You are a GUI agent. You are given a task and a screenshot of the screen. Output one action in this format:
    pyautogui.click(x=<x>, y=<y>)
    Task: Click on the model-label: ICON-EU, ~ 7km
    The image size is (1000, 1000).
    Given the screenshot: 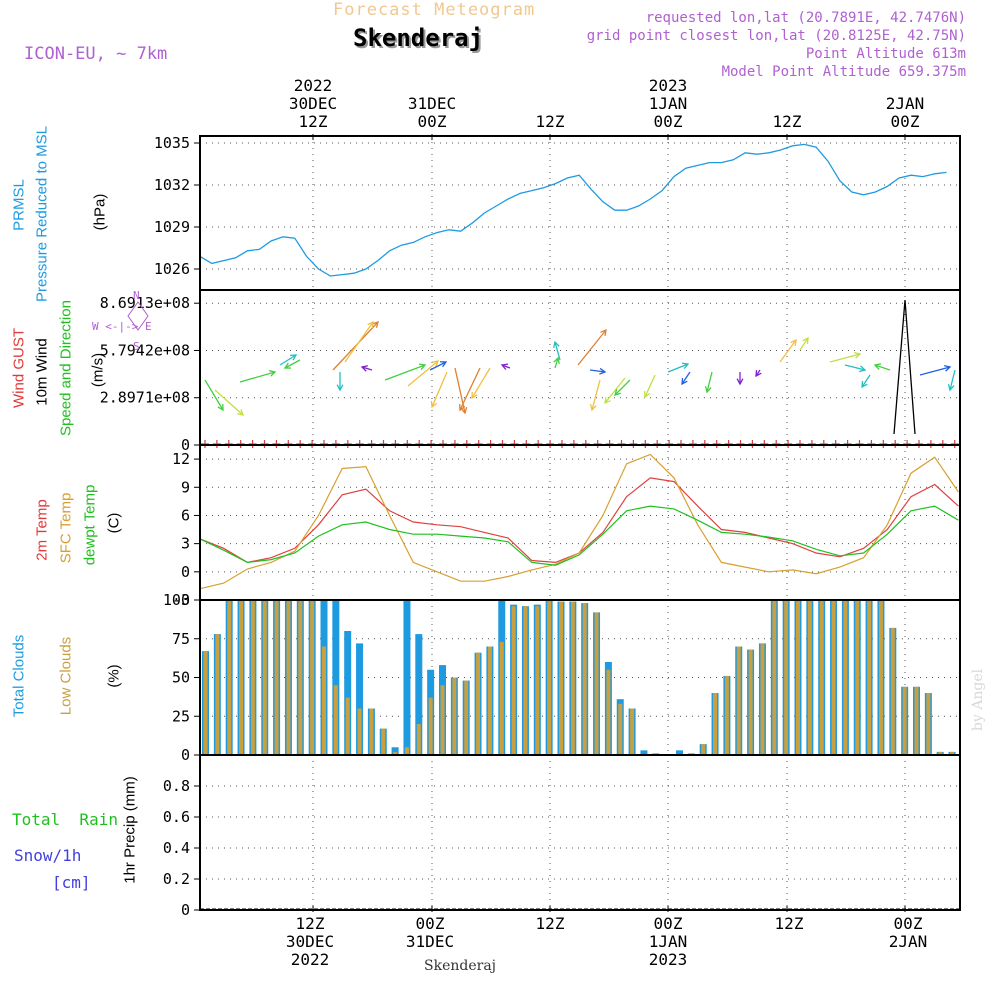 What is the action you would take?
    pyautogui.click(x=96, y=54)
    